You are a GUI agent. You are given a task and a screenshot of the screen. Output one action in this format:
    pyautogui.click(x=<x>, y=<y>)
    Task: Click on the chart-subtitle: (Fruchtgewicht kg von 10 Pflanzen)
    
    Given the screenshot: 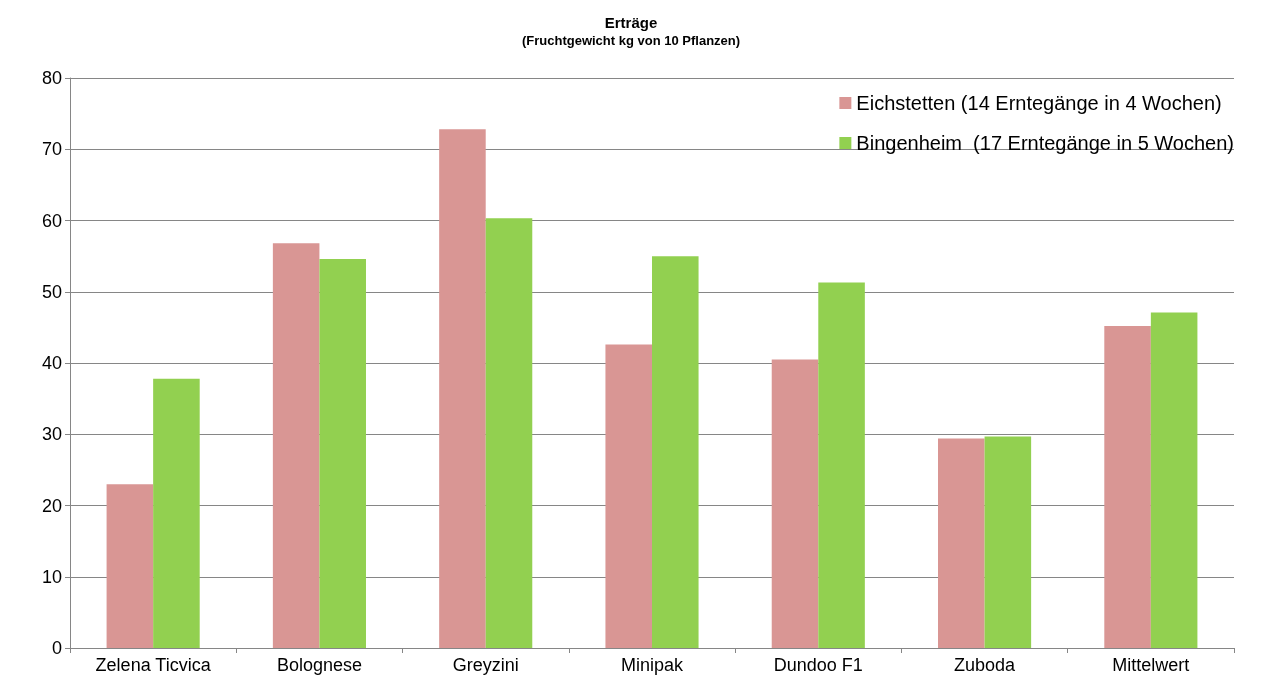 What is the action you would take?
    pyautogui.click(x=631, y=40)
    